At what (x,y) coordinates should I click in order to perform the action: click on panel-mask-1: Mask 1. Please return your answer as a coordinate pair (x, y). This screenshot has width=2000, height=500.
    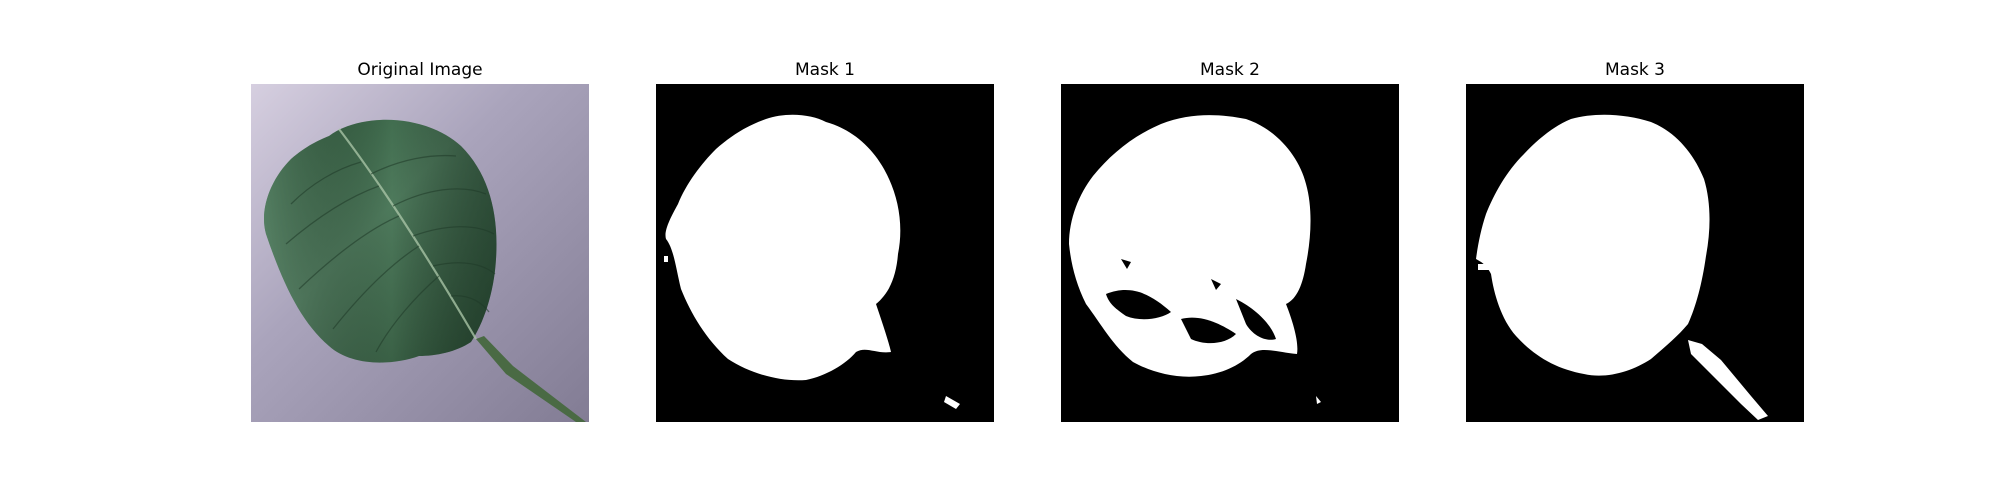
    Looking at the image, I should click on (825, 239).